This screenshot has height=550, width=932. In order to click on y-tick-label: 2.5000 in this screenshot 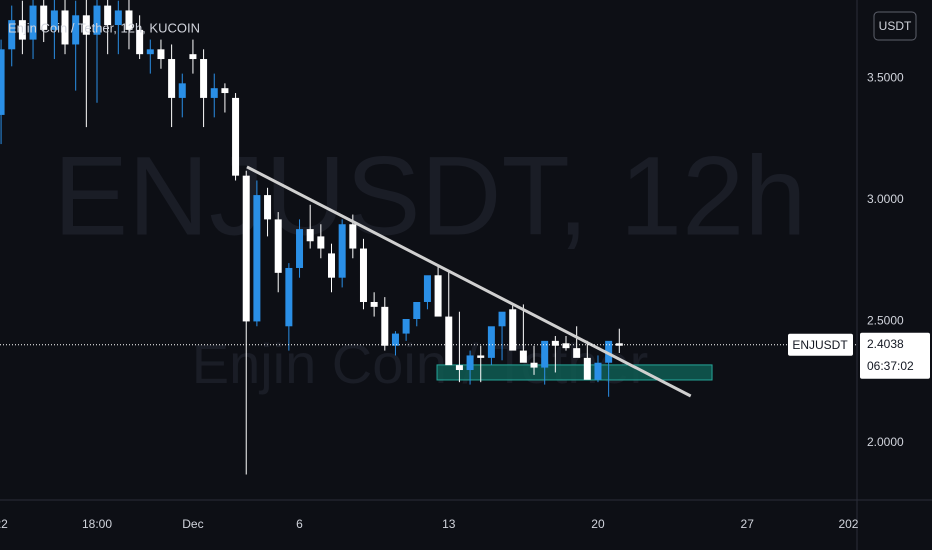, I will do `click(885, 321)`.